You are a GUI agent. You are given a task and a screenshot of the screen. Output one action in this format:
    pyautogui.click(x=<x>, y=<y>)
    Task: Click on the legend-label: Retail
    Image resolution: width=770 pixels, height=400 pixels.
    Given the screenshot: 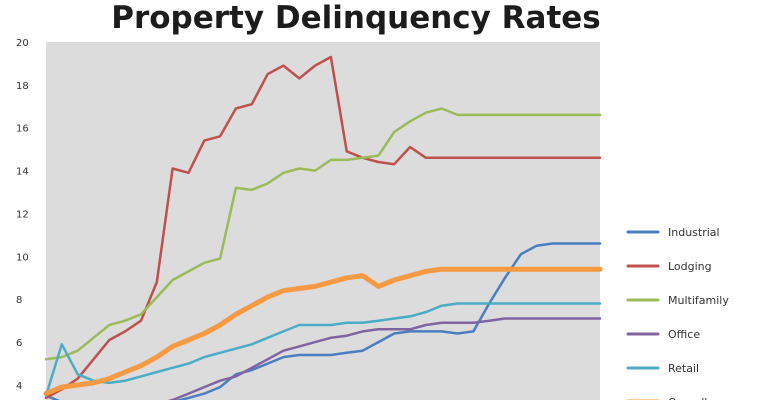 What is the action you would take?
    pyautogui.click(x=683, y=368)
    